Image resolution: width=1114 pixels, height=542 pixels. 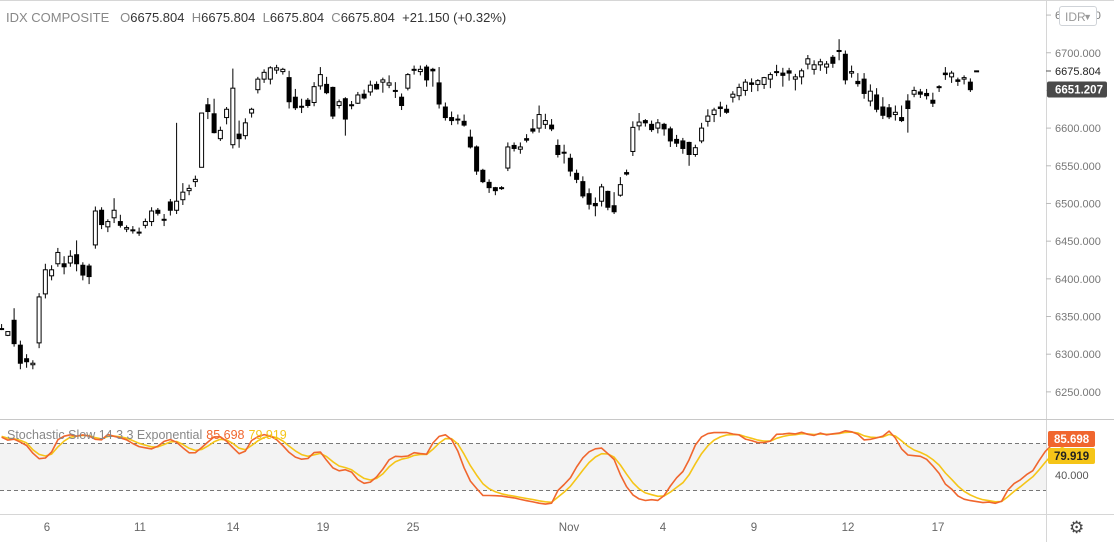 What do you see at coordinates (1078, 72) in the screenshot?
I see `last-price-label: 6675.804` at bounding box center [1078, 72].